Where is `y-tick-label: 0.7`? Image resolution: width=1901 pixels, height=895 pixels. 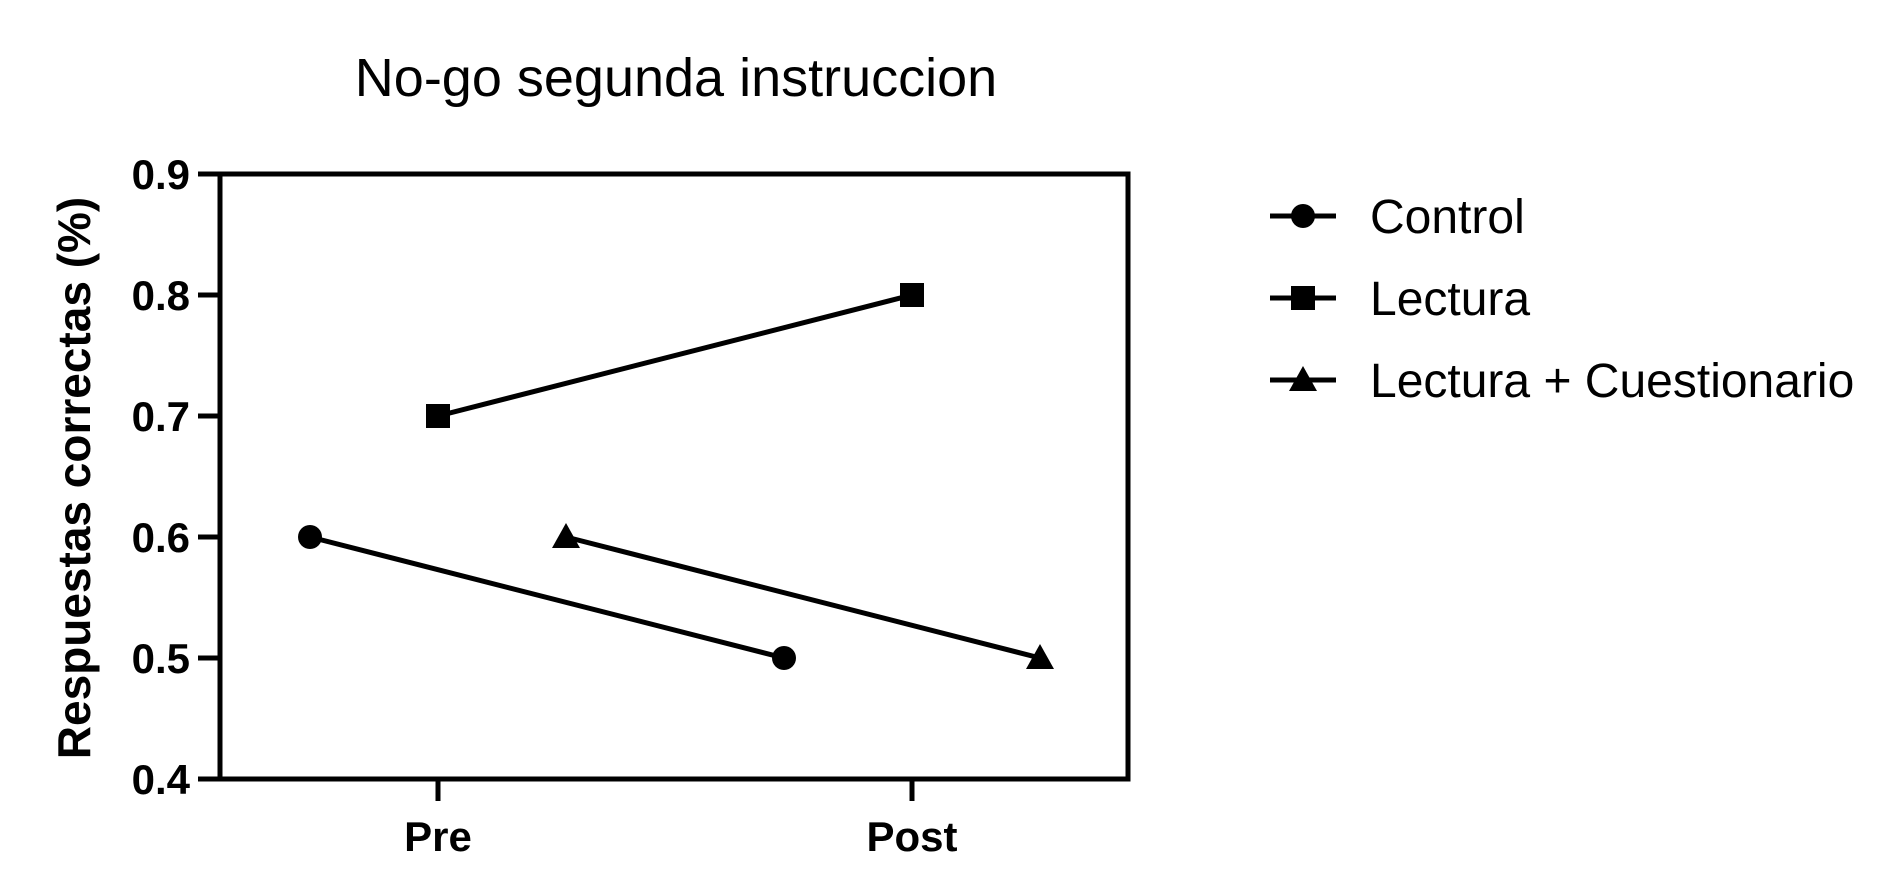 y-tick-label: 0.7 is located at coordinates (161, 416).